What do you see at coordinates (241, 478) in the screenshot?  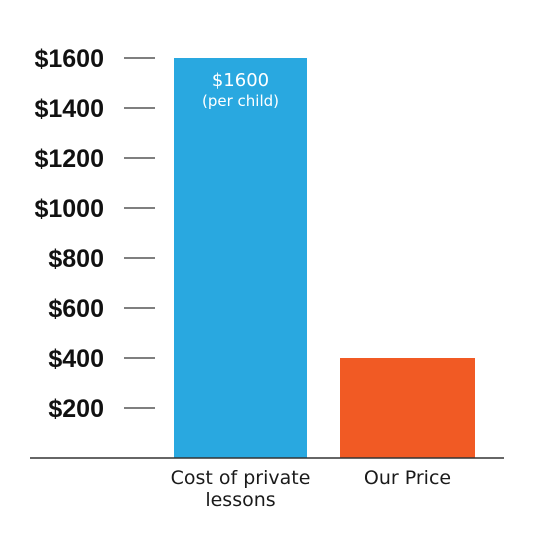 I see `x-tick-label: Cost of private` at bounding box center [241, 478].